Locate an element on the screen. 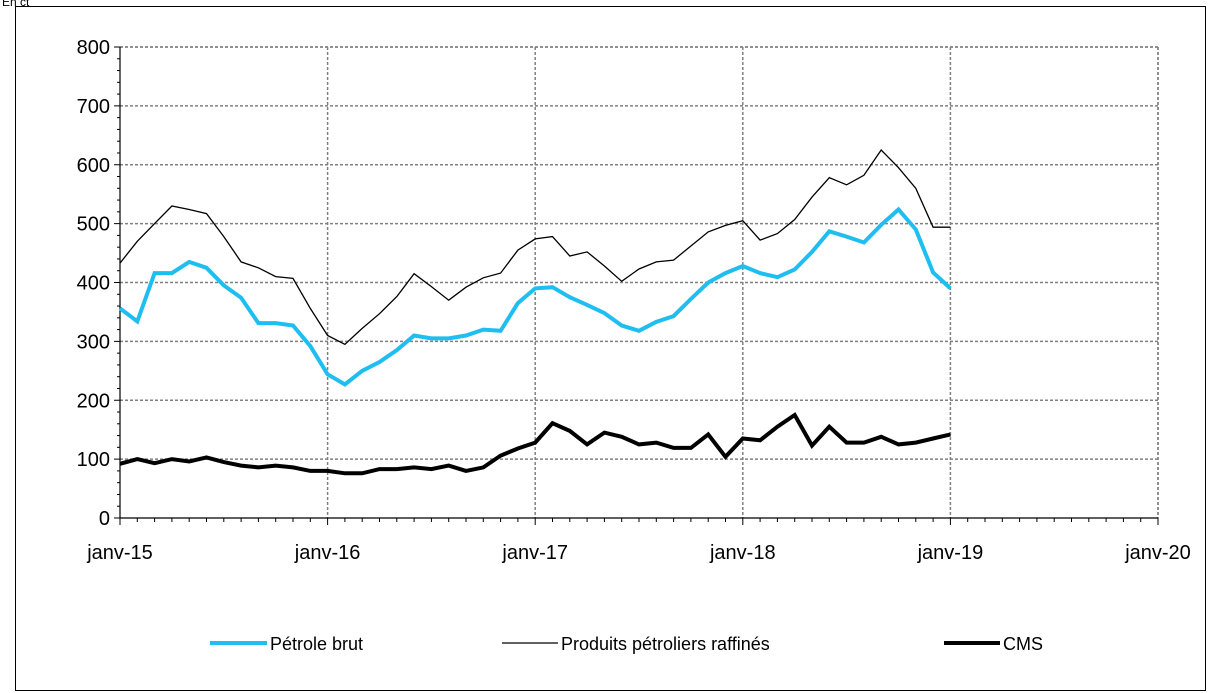 The width and height of the screenshot is (1208, 693). x-tick-label: janv-17 is located at coordinates (534, 553).